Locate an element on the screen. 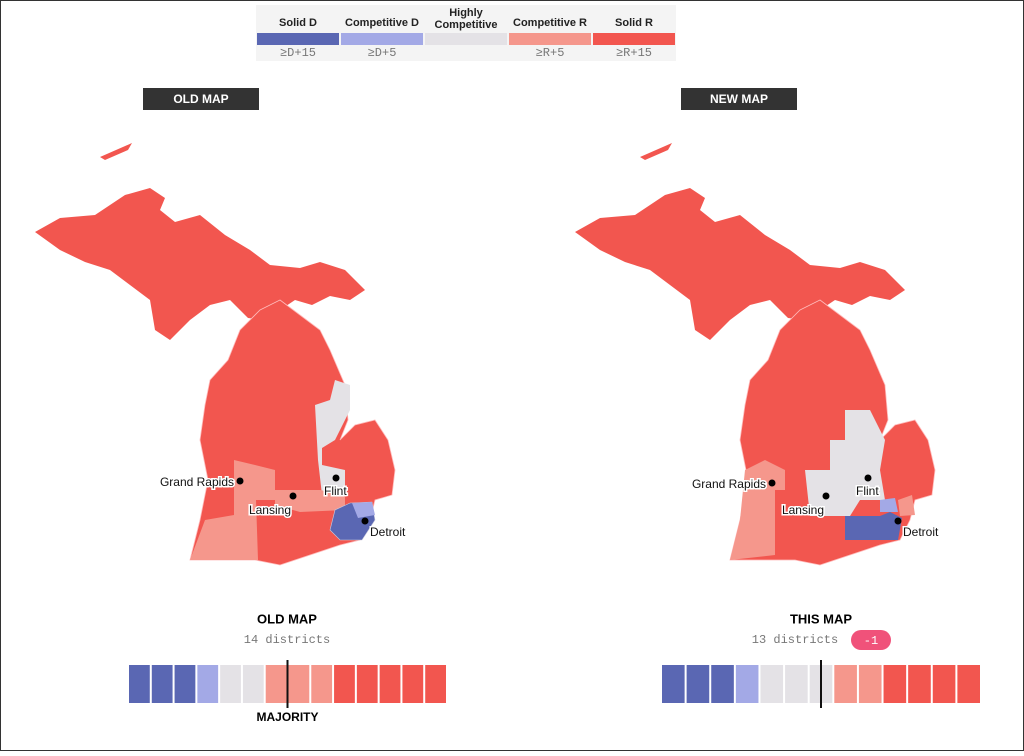  change-badge is located at coordinates (871, 640).